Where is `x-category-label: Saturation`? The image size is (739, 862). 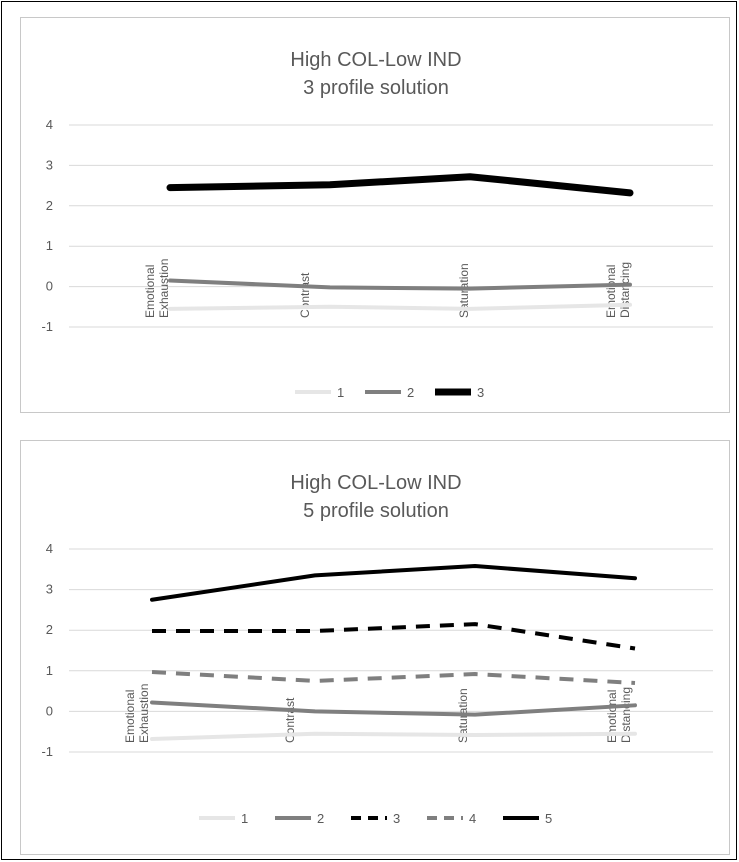
x-category-label: Saturation is located at coordinates (464, 290).